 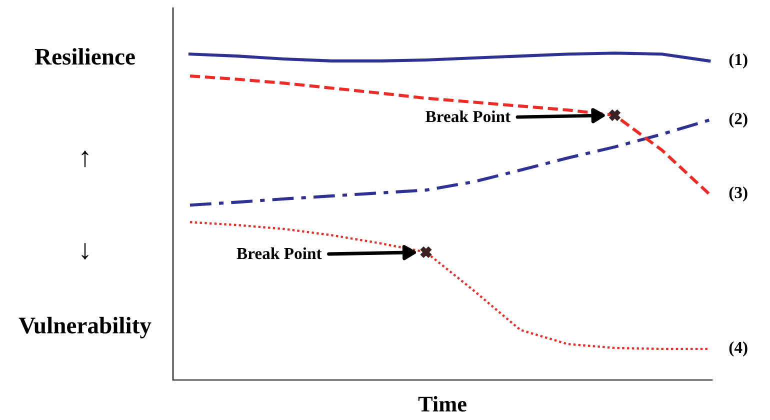 I want to click on series-label: (1), so click(x=738, y=61).